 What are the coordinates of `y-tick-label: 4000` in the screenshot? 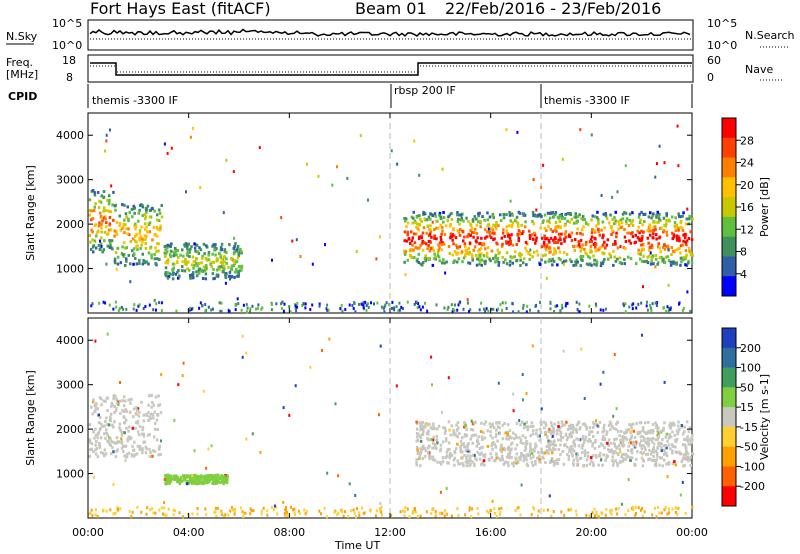 It's located at (70, 340).